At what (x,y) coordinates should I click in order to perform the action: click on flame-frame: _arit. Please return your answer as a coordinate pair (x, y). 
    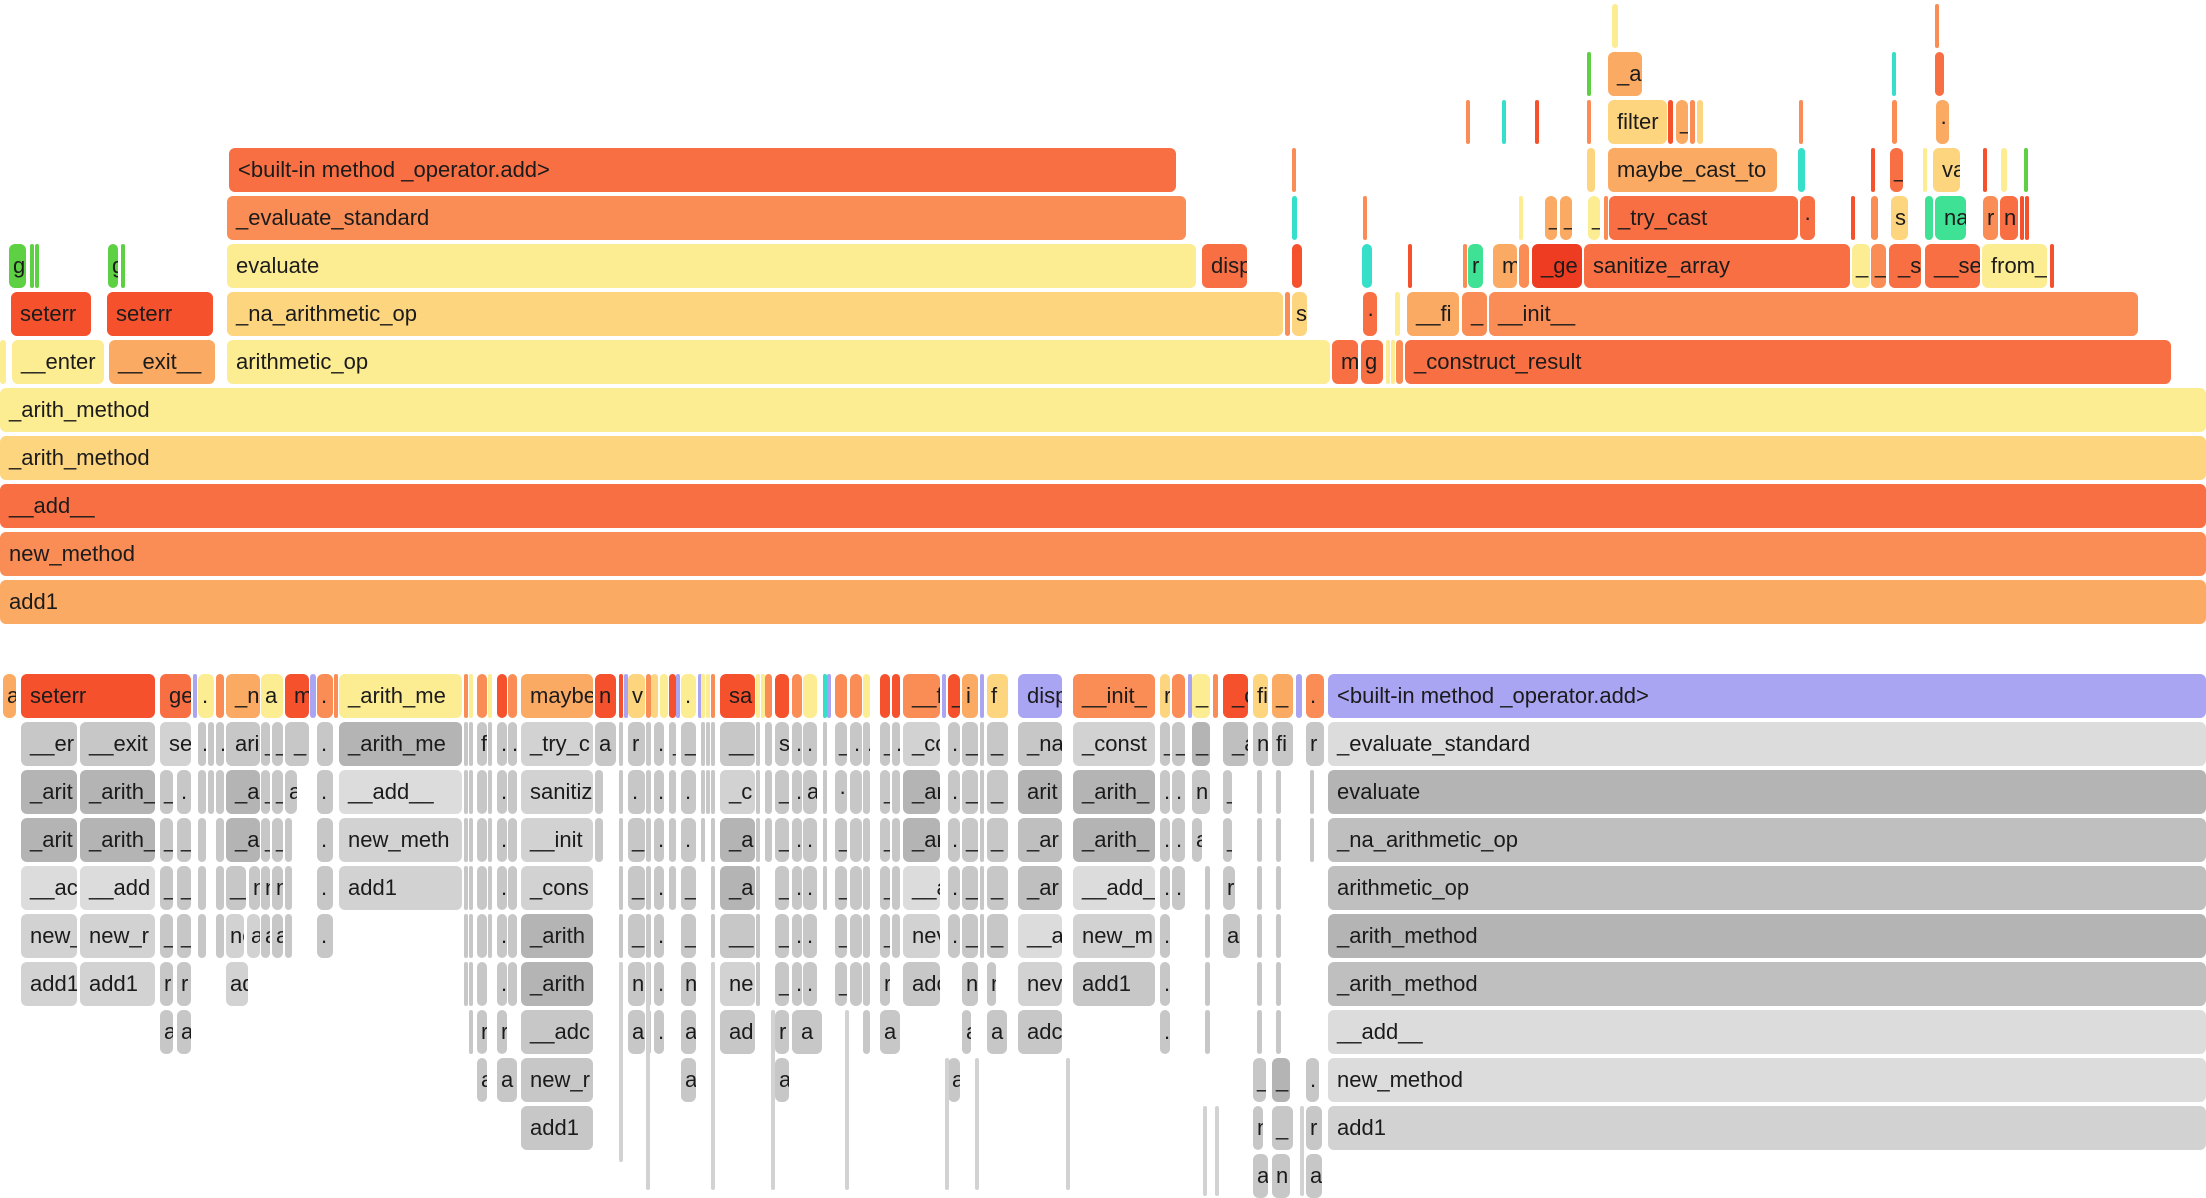
    Looking at the image, I should click on (49, 840).